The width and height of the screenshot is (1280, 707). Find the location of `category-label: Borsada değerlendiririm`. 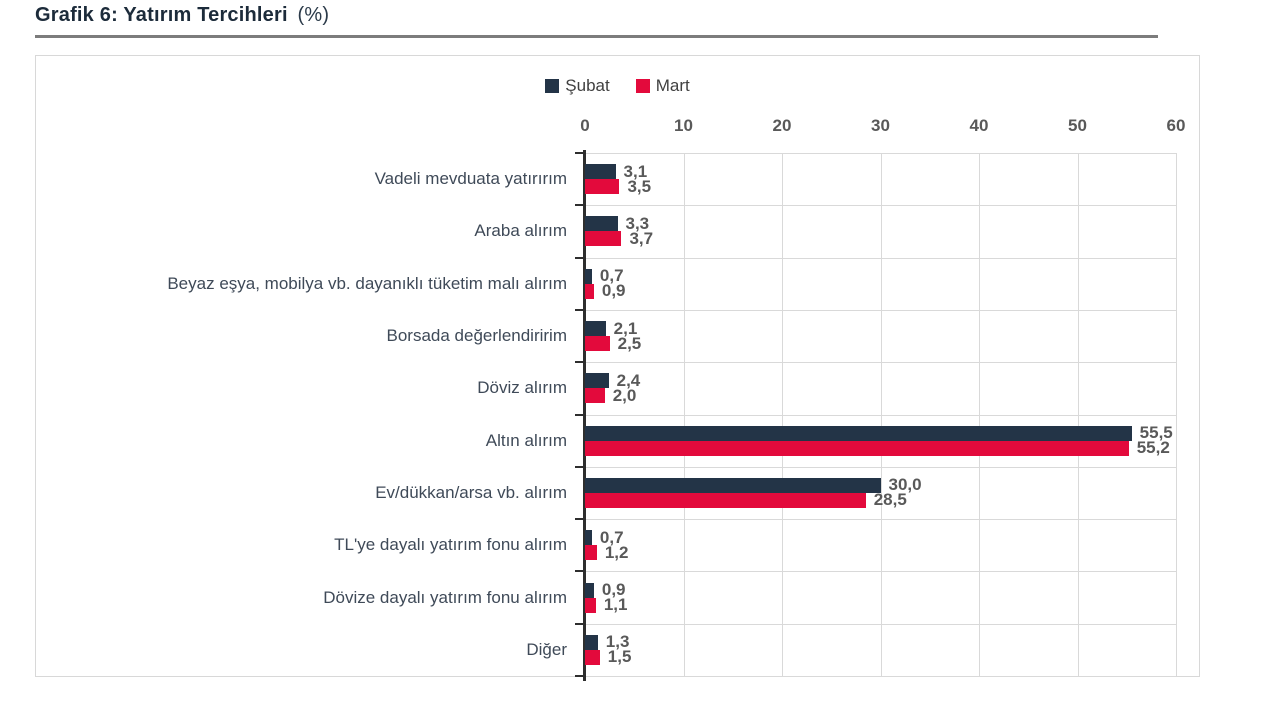

category-label: Borsada değerlendiririm is located at coordinates (476, 336).